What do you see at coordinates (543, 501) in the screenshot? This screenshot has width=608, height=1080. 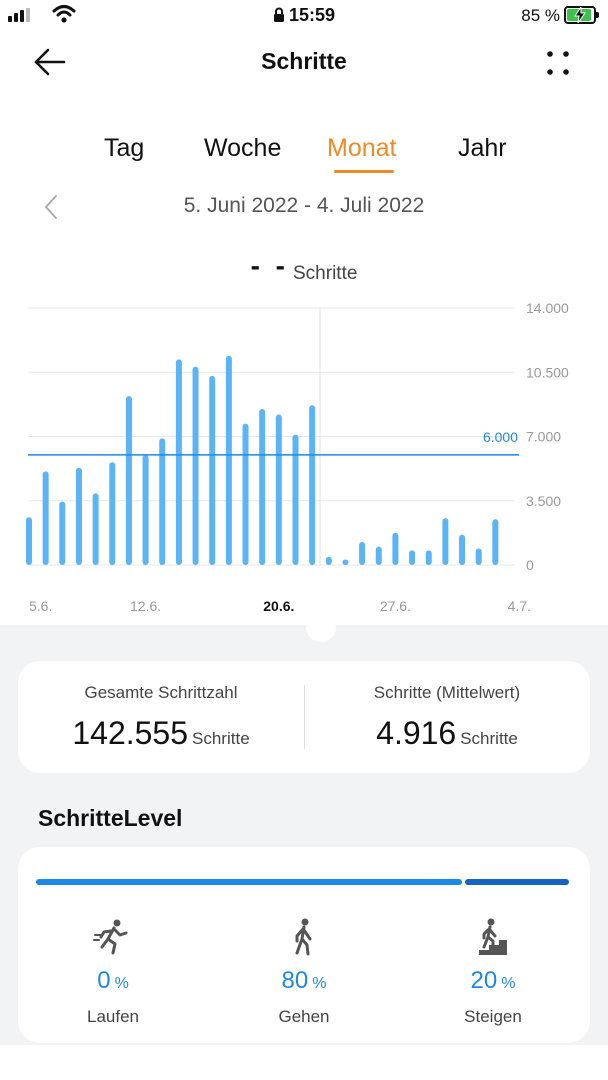 I see `y-tick-label: 3.500` at bounding box center [543, 501].